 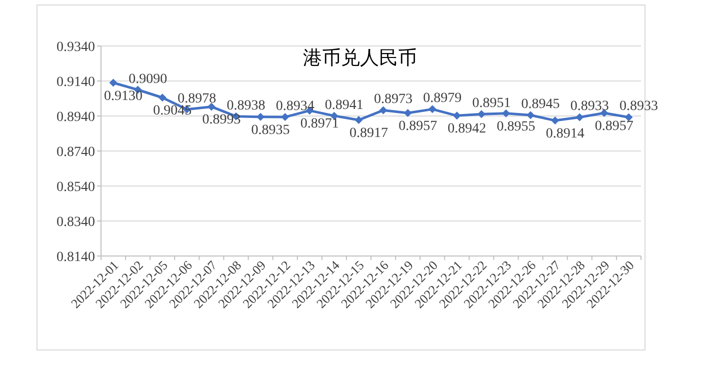 What do you see at coordinates (197, 98) in the screenshot?
I see `data-label: 0.8978` at bounding box center [197, 98].